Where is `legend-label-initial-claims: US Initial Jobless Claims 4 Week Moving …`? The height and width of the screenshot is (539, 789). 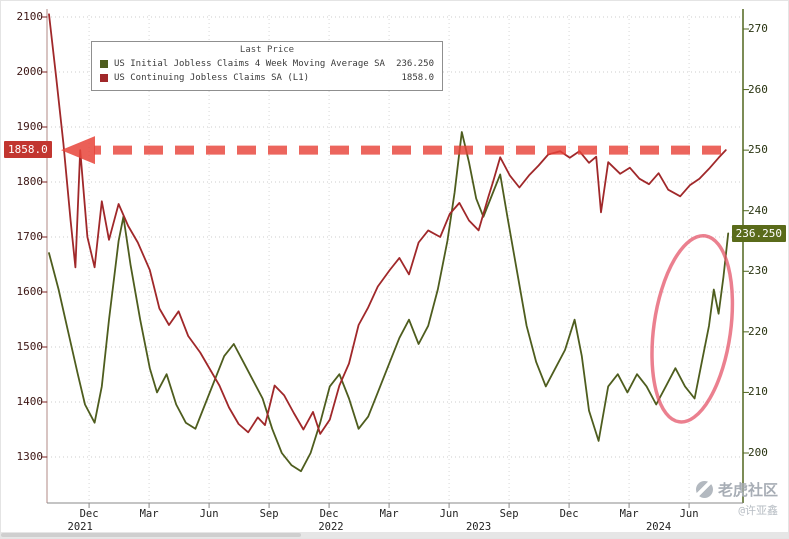 legend-label-initial-claims: US Initial Jobless Claims 4 Week Moving … is located at coordinates (252, 64).